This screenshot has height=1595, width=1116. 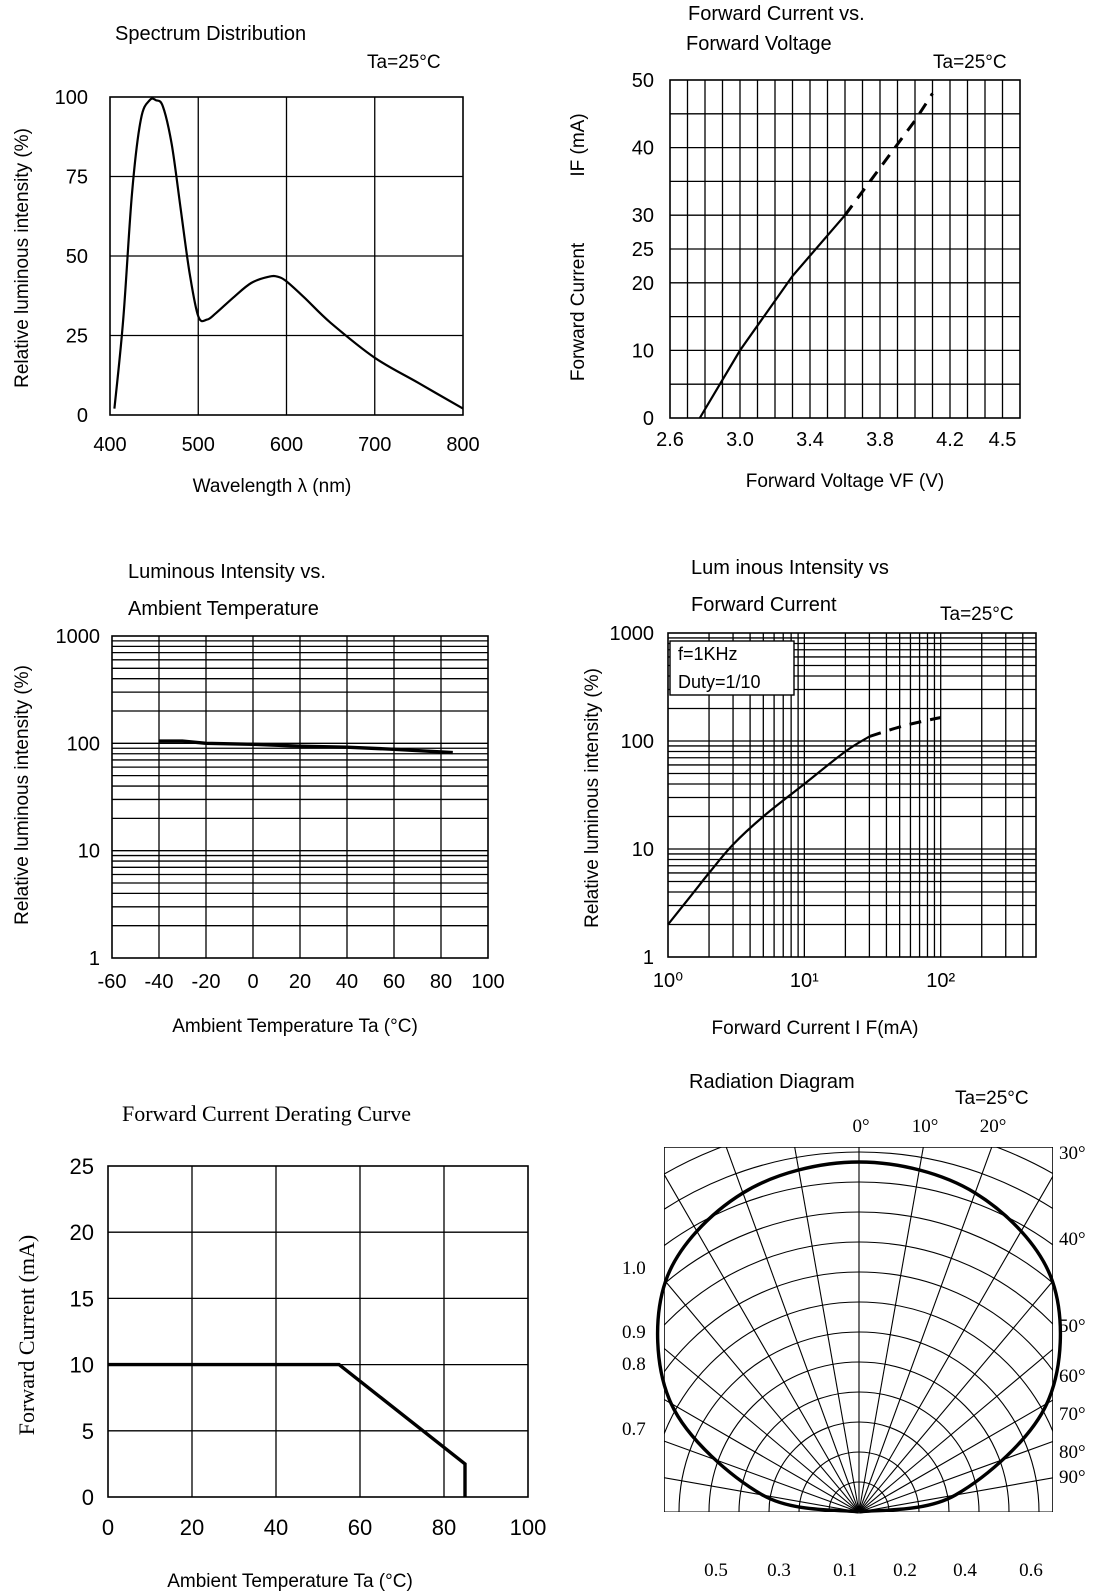 I want to click on iv-temp-xtick-label: 20, so click(x=300, y=982).